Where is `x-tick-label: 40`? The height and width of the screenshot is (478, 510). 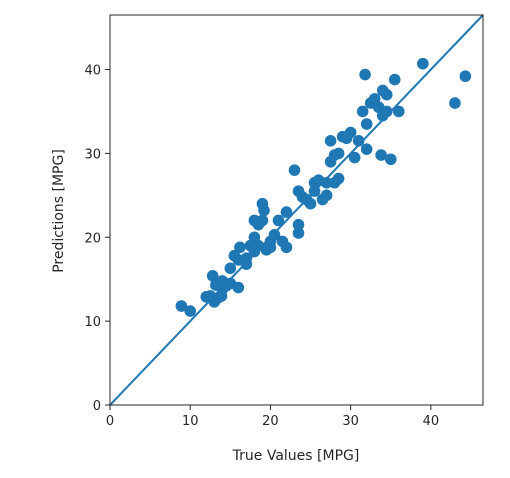 x-tick-label: 40 is located at coordinates (431, 421).